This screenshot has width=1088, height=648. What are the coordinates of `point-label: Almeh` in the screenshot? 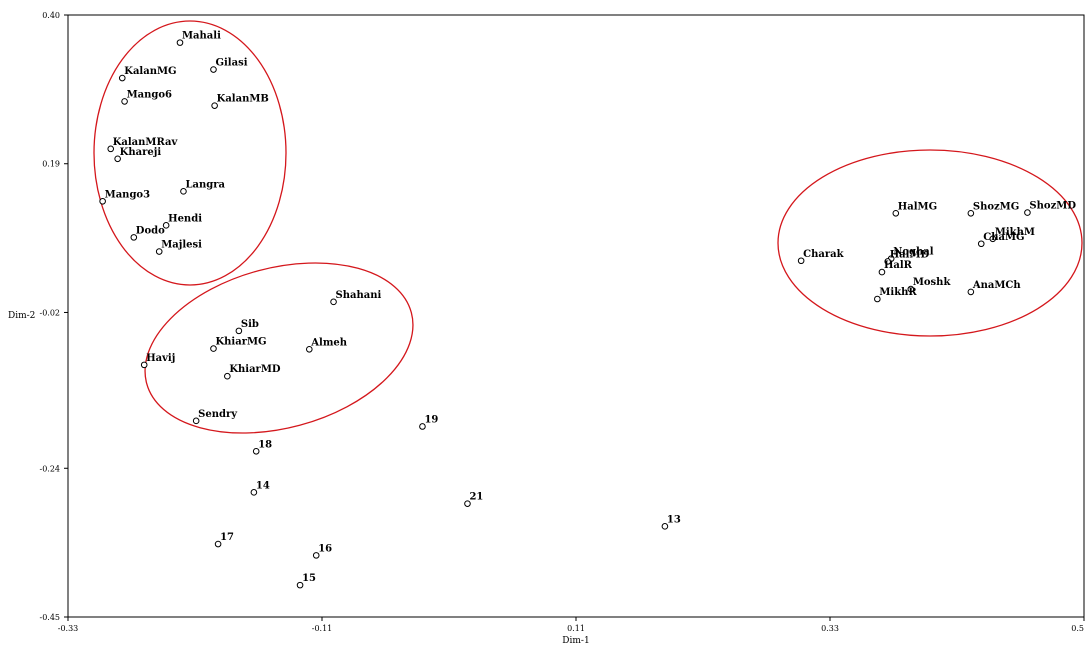 It's located at (329, 342).